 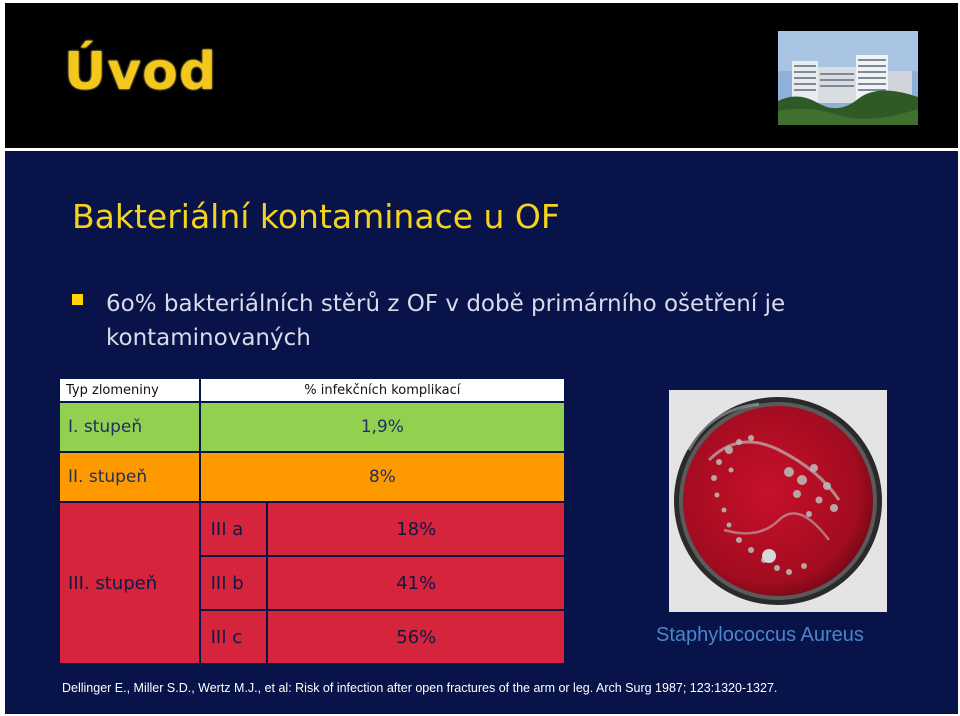 I want to click on table-row-grade-2: II. stupeň 8%, so click(x=312, y=477).